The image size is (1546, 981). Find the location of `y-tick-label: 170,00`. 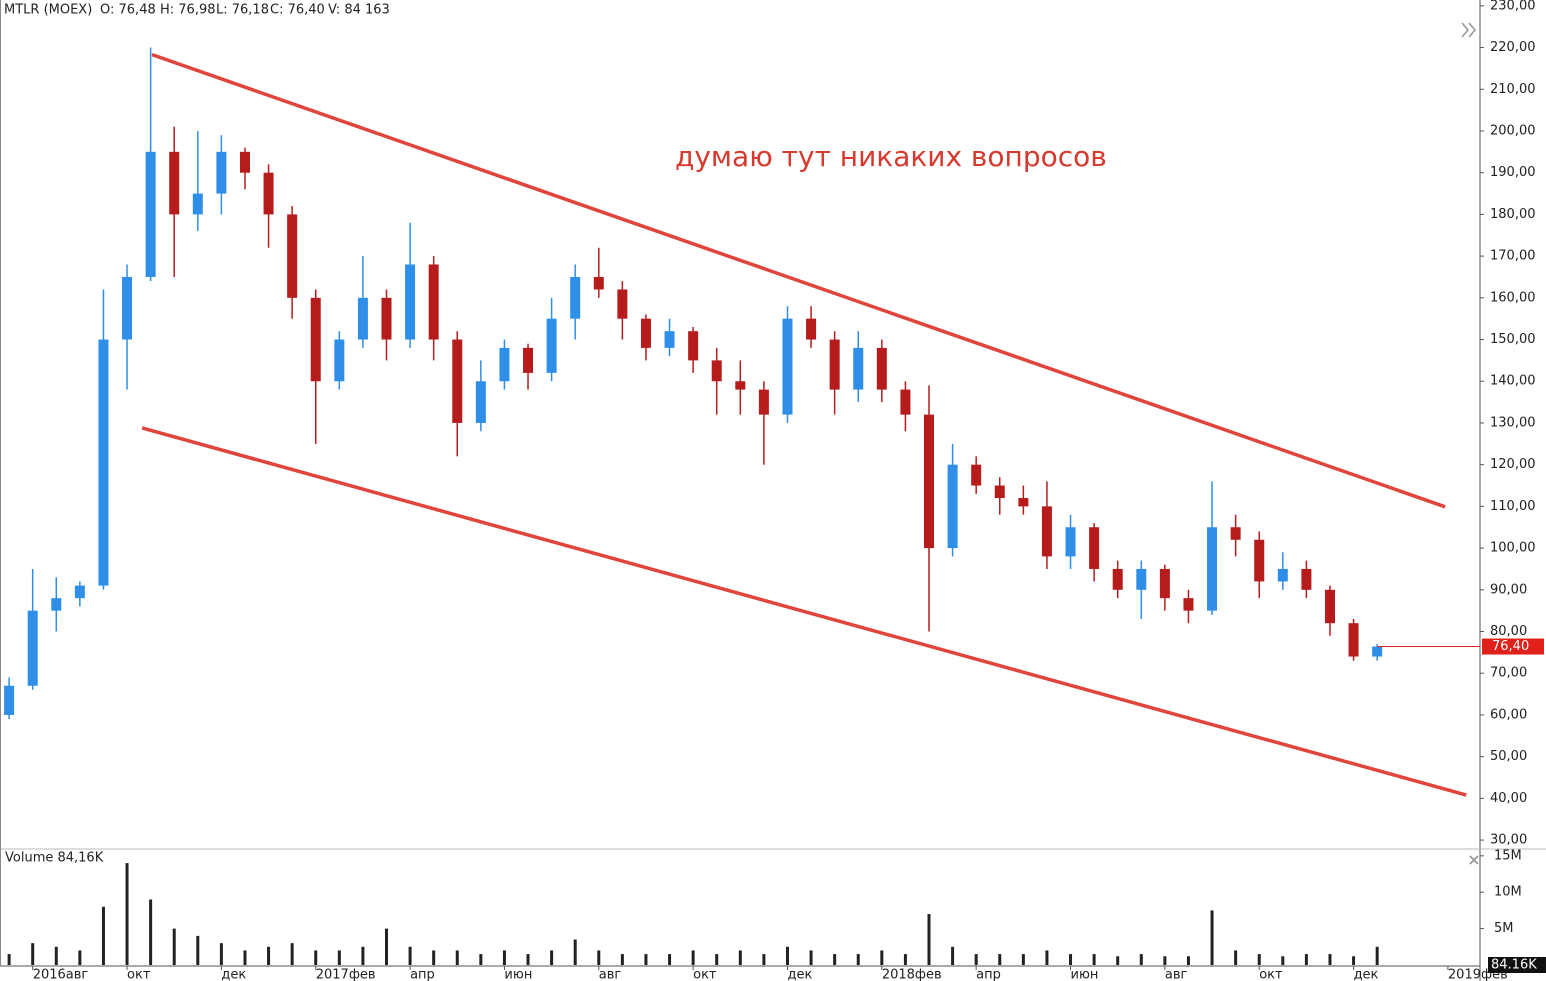

y-tick-label: 170,00 is located at coordinates (1513, 256).